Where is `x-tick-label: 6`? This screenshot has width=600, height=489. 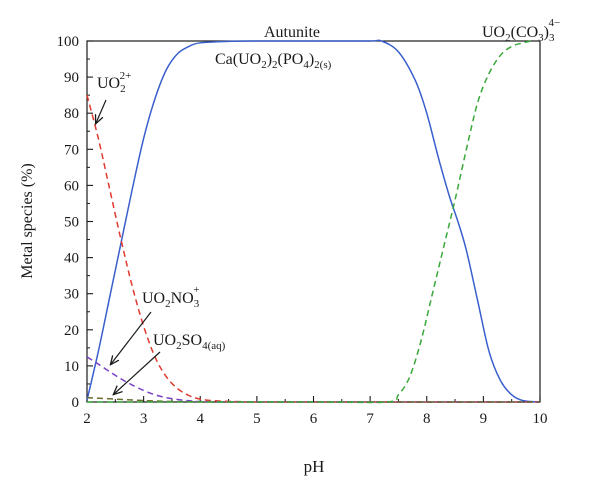
x-tick-label: 6 is located at coordinates (314, 419).